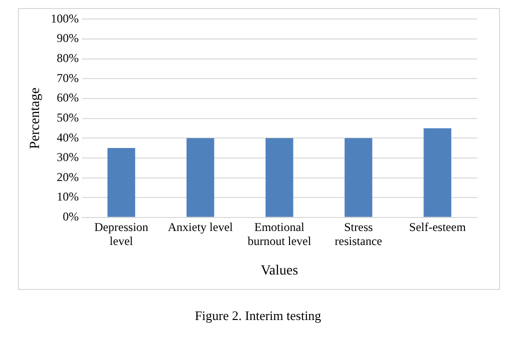  Describe the element at coordinates (67, 177) in the screenshot. I see `y-tick-label: 20%` at that location.